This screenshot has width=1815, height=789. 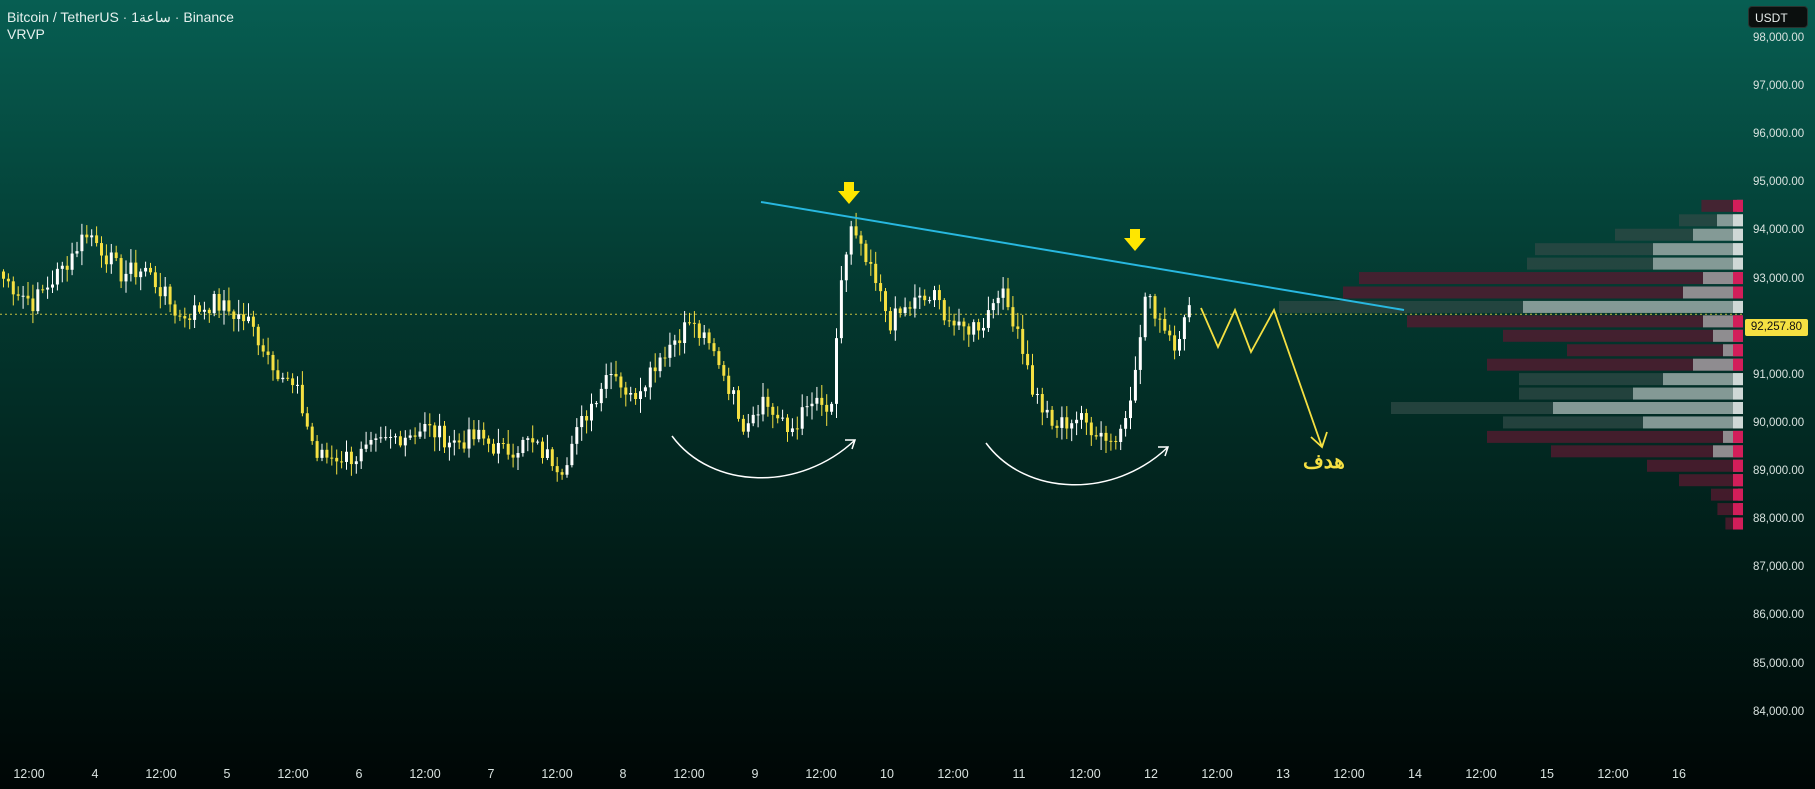 What do you see at coordinates (63, 17) in the screenshot?
I see `pair-name: Bitcoin / TetherUS` at bounding box center [63, 17].